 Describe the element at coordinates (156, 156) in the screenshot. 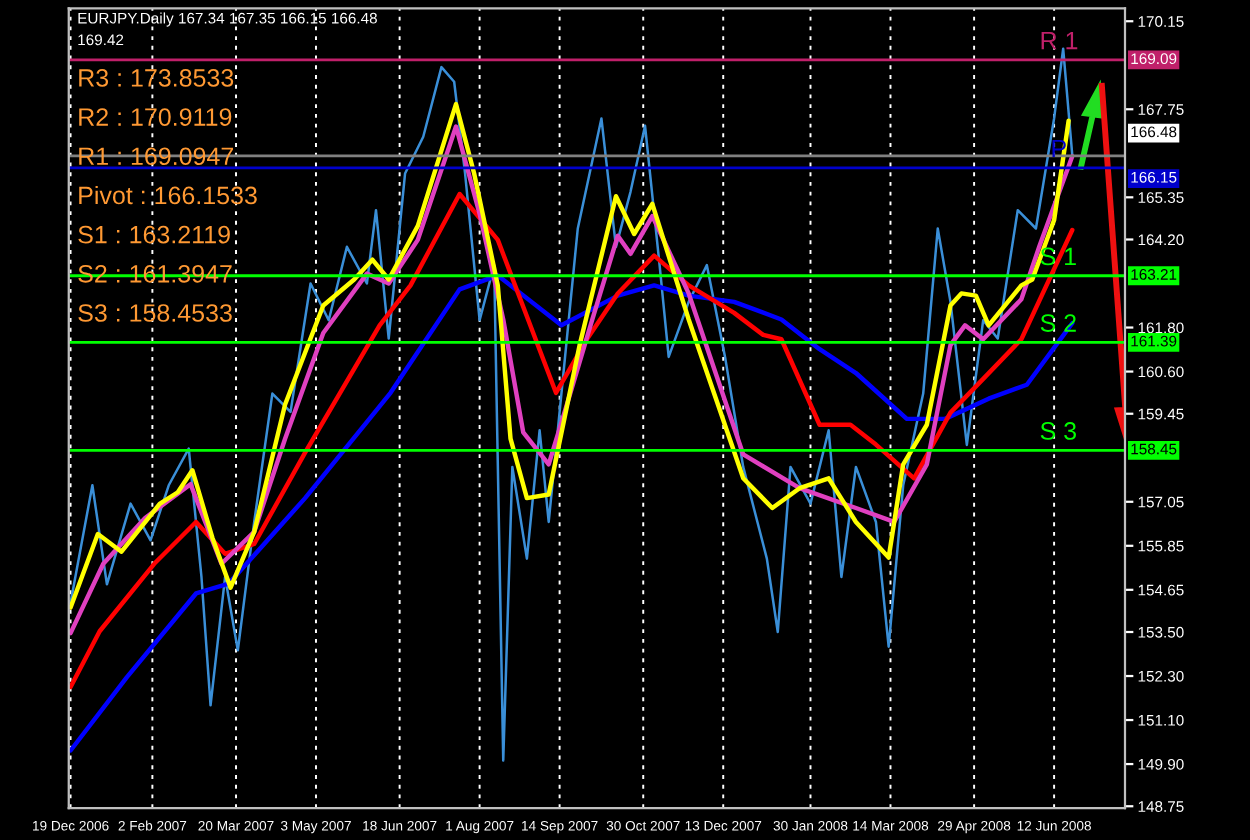

I see `annotation: R1 : 169.0947` at that location.